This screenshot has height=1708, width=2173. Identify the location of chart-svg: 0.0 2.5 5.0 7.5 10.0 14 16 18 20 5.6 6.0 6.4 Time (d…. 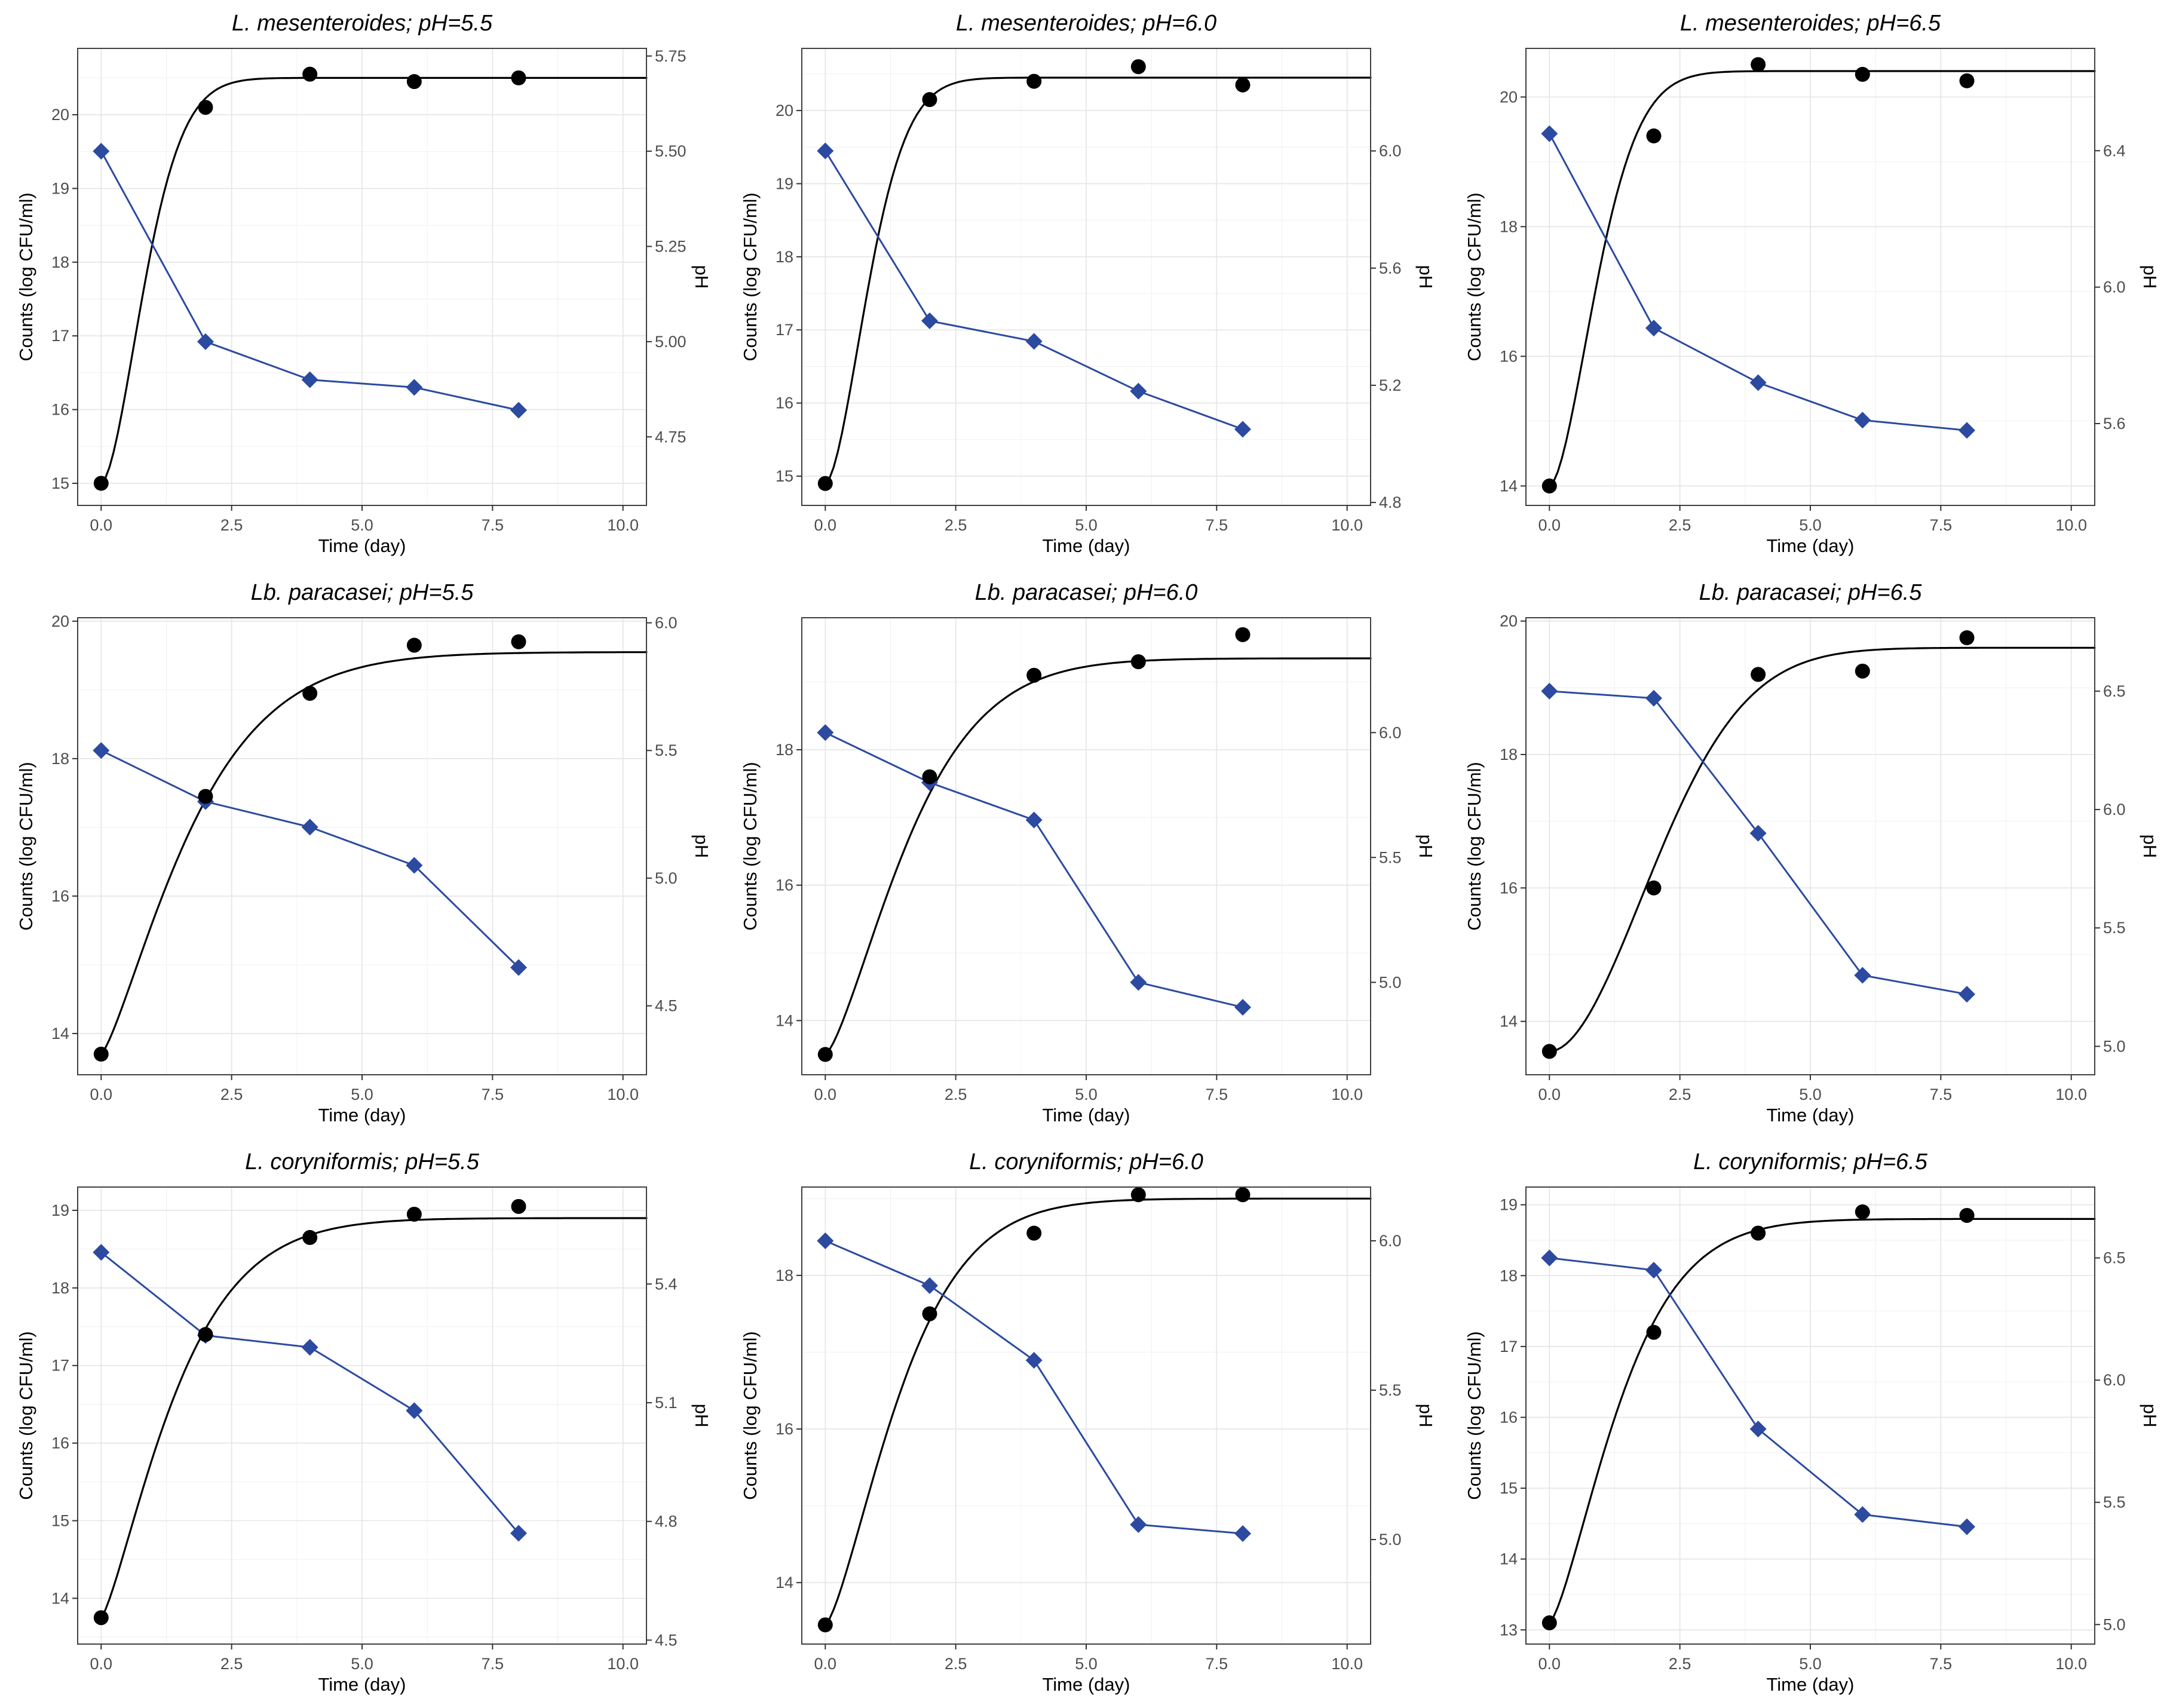
(1811, 283).